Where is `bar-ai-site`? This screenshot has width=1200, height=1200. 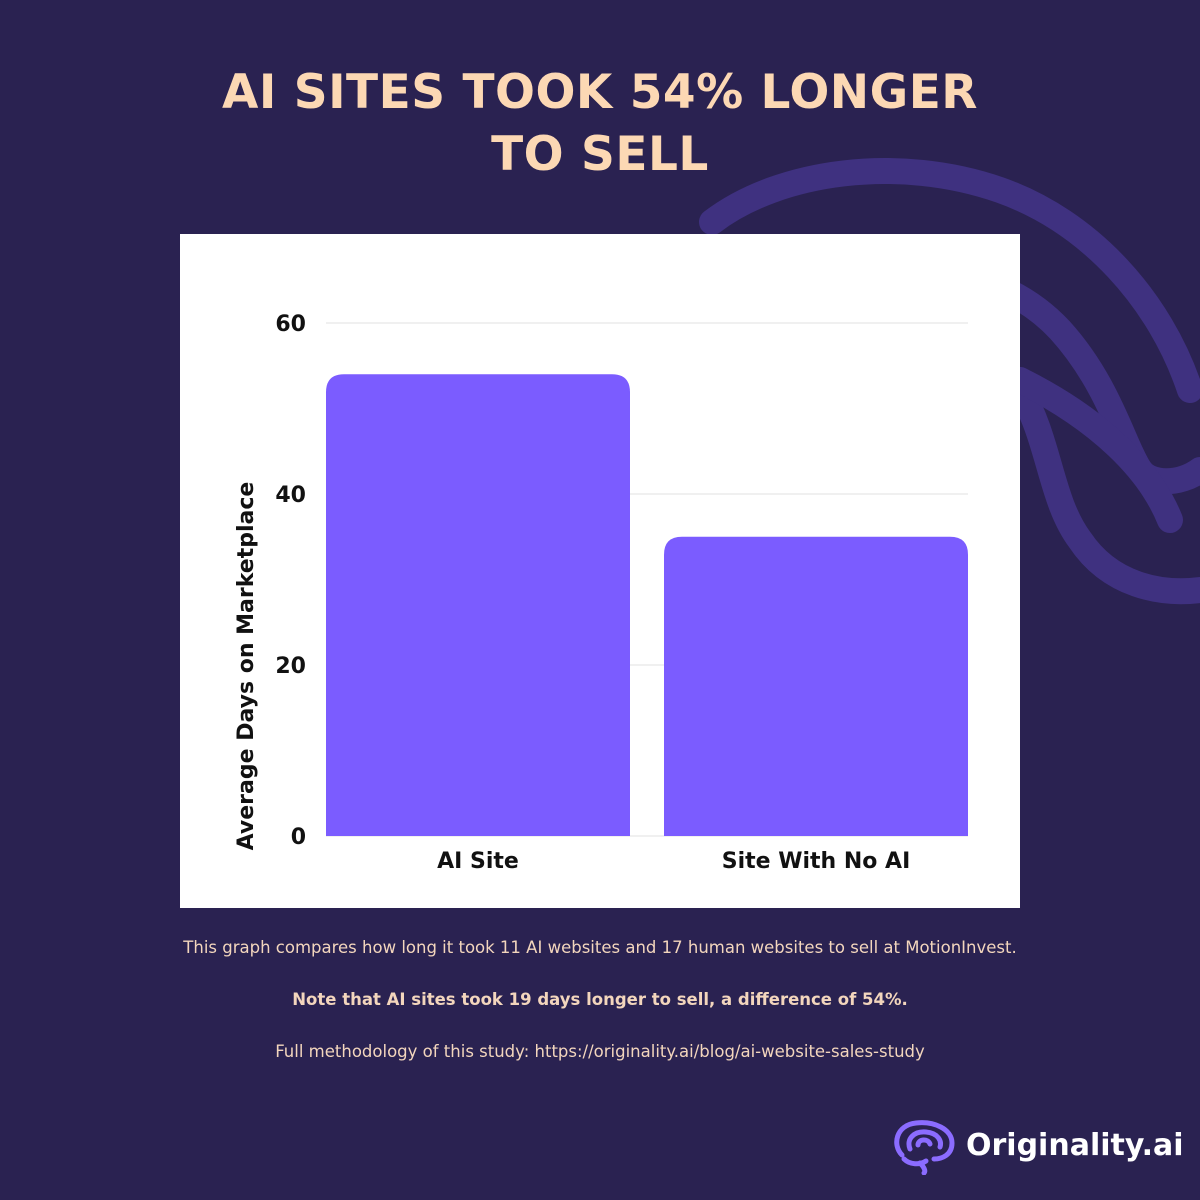 bar-ai-site is located at coordinates (478, 605).